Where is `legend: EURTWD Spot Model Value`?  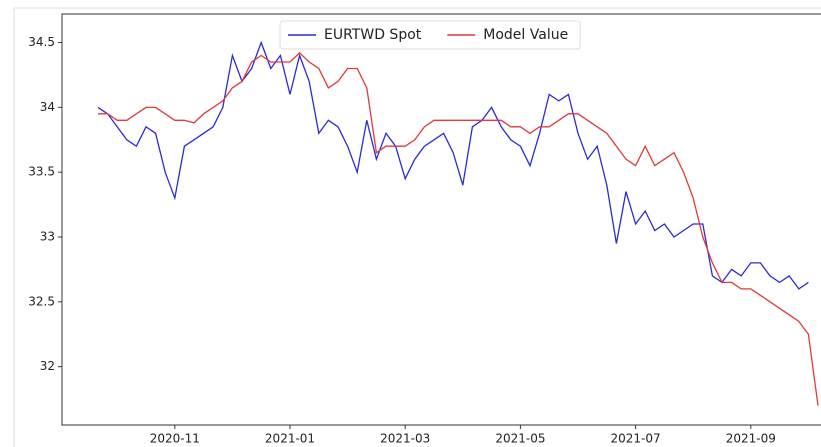 legend: EURTWD Spot Model Value is located at coordinates (430, 35).